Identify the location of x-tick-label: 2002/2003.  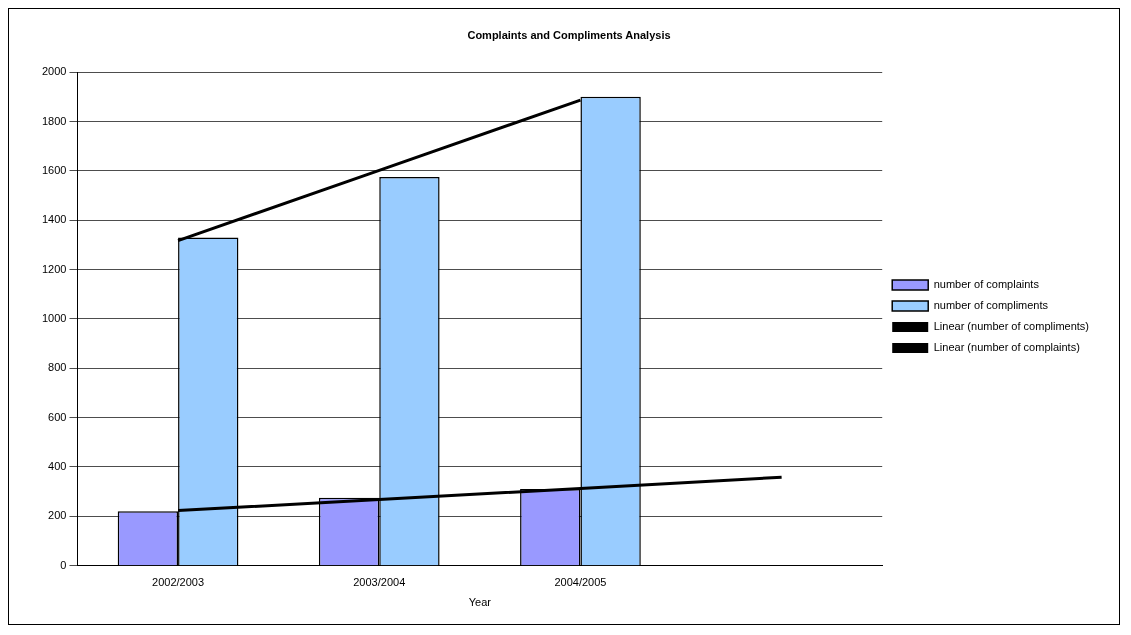
(178, 582).